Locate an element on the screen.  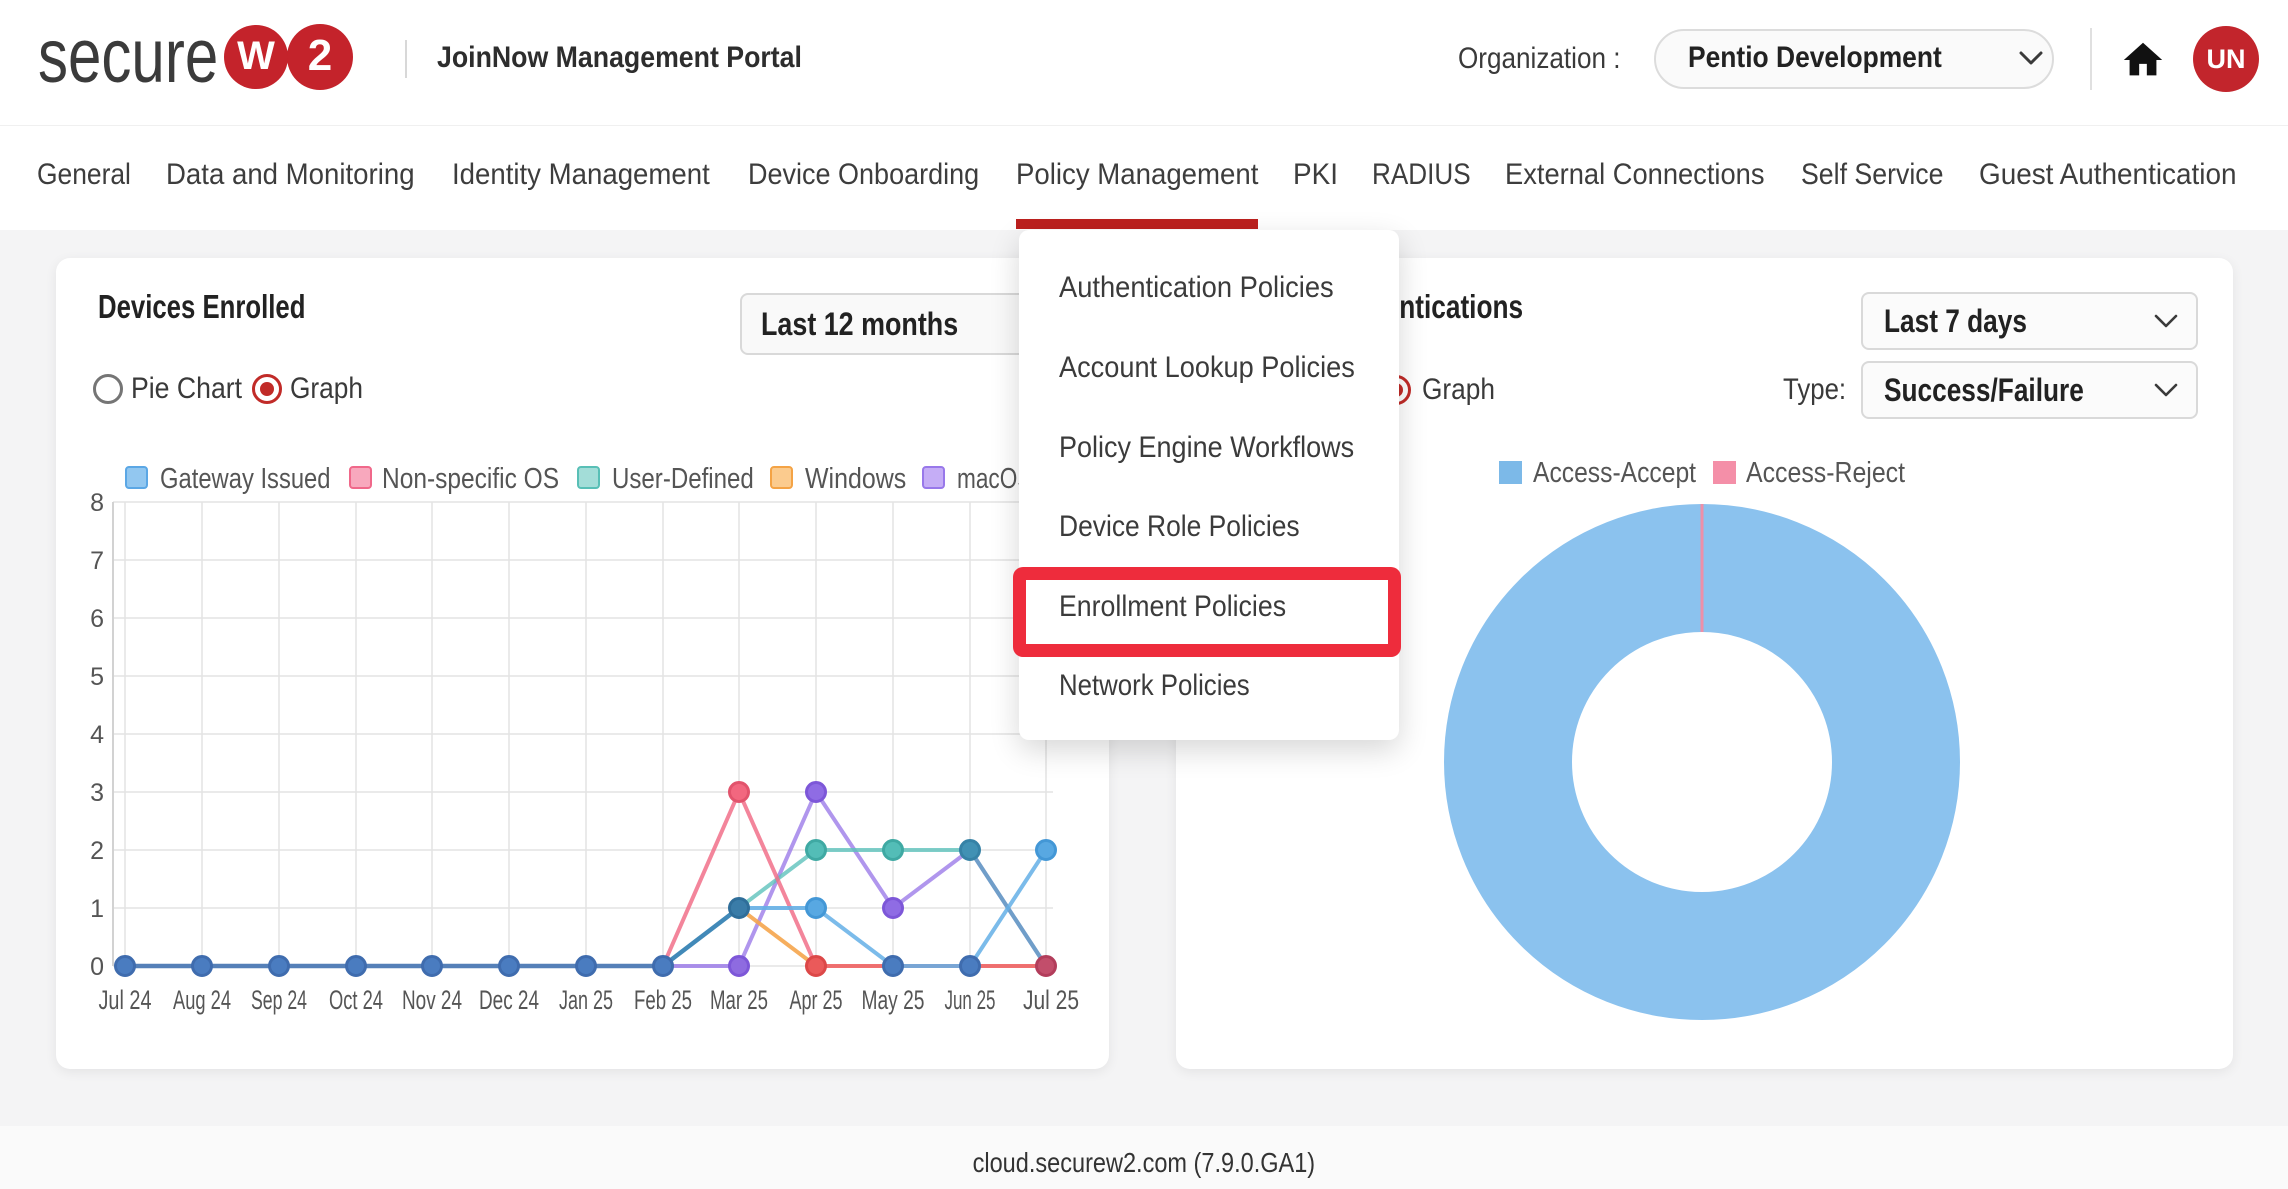
svg-text: May 25 is located at coordinates (893, 1000).